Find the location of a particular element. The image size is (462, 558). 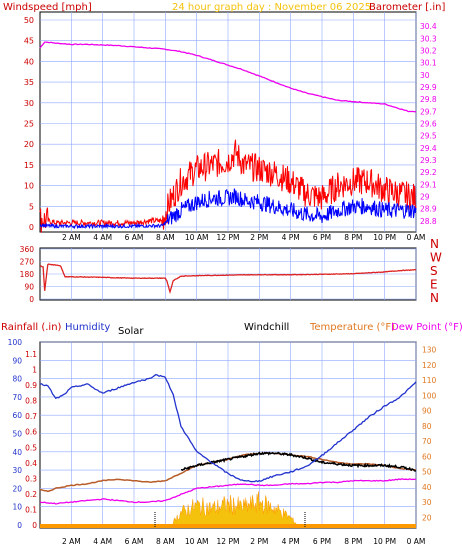

barometer-tick-label: 29.4 is located at coordinates (428, 148).